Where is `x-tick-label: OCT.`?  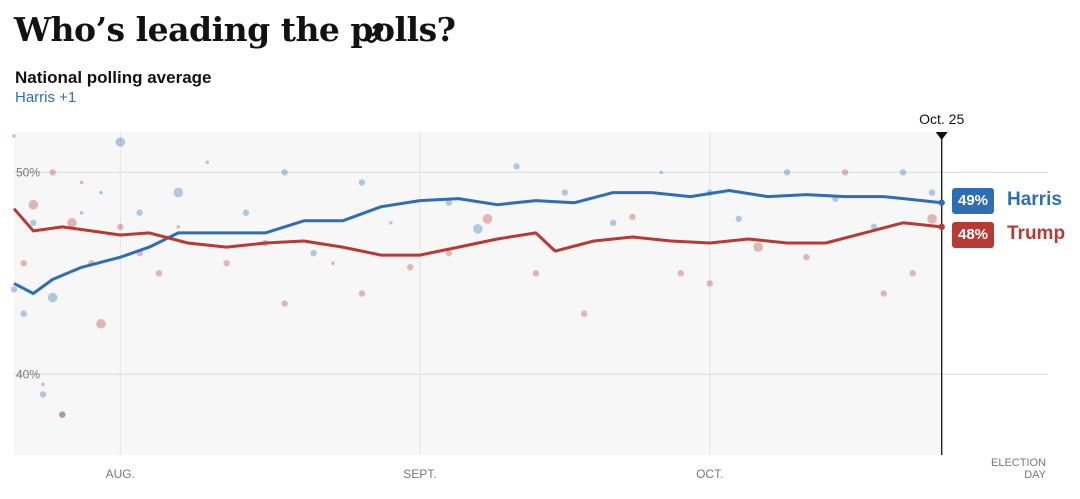
x-tick-label: OCT. is located at coordinates (709, 474).